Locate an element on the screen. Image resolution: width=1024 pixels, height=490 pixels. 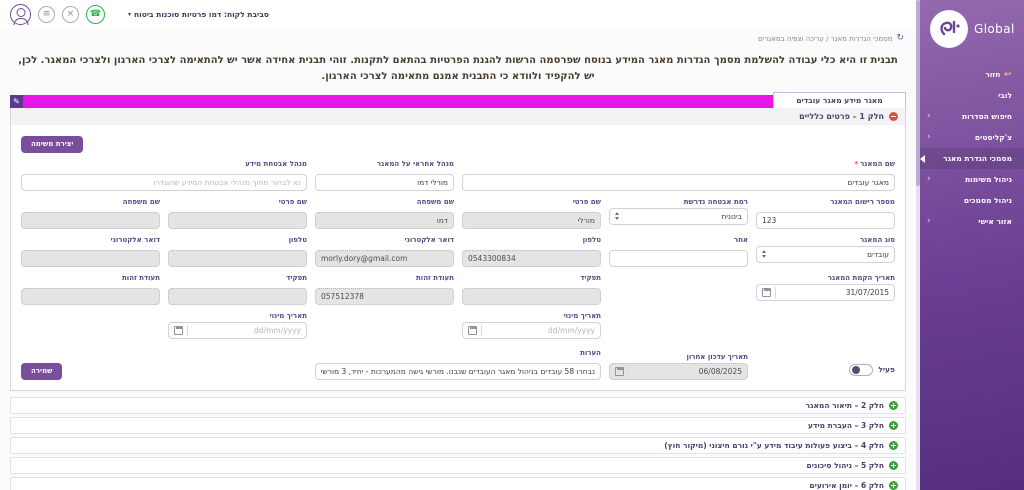
db-type-select: עובדים is located at coordinates (825, 254).